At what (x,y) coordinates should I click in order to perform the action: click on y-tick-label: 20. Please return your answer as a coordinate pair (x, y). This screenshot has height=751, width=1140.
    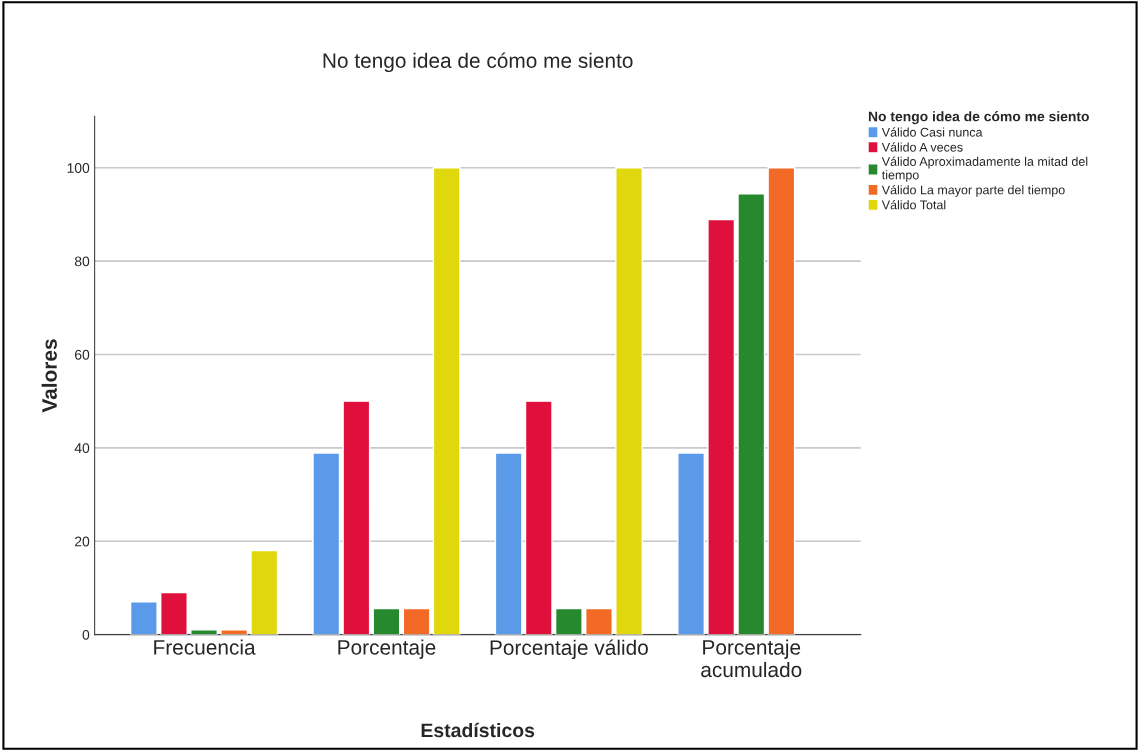
    Looking at the image, I should click on (82, 541).